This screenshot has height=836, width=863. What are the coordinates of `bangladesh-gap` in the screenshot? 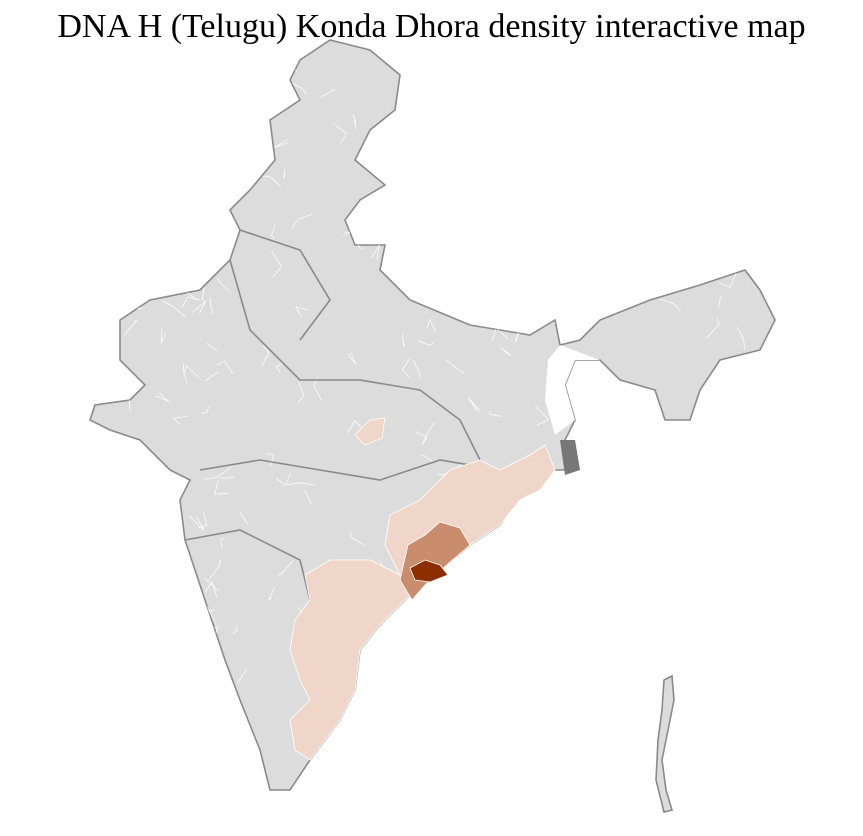 It's located at (572, 390).